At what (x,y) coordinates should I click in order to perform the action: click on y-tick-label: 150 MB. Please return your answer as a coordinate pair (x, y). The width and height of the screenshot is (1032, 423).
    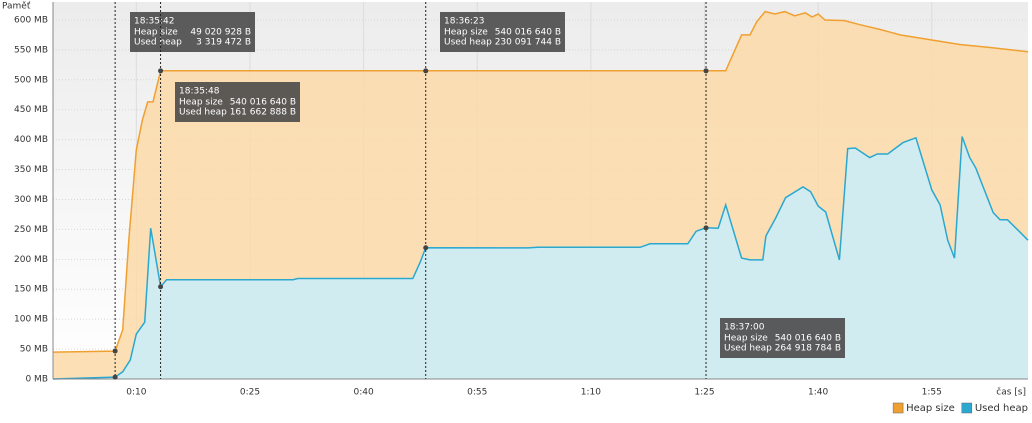
    Looking at the image, I should click on (31, 290).